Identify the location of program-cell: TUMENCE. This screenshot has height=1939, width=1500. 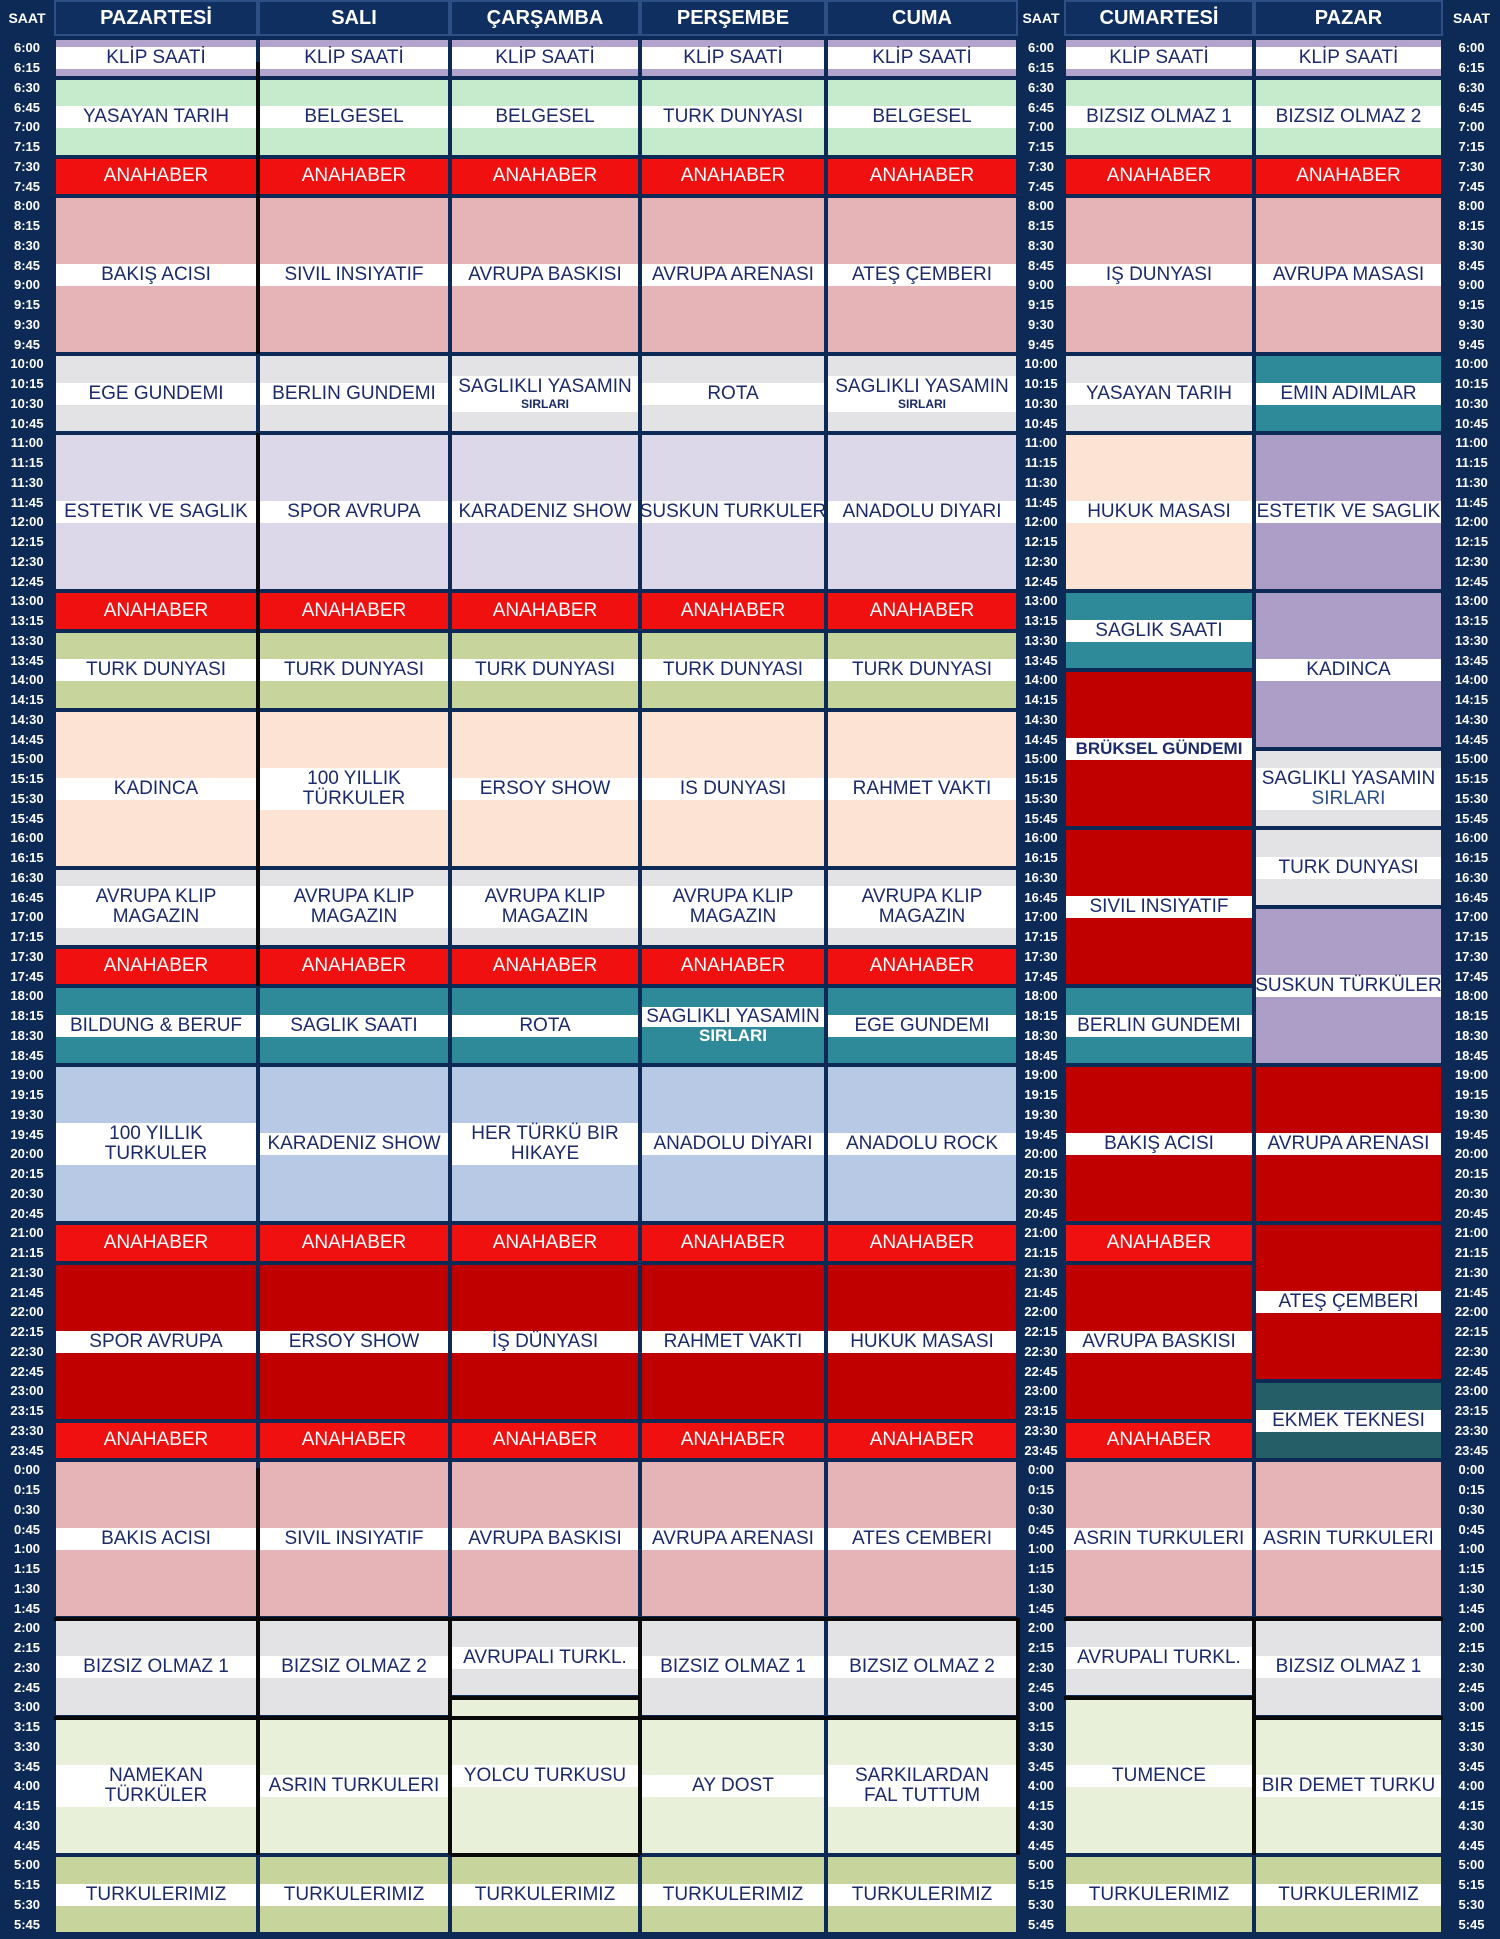
(1159, 1776).